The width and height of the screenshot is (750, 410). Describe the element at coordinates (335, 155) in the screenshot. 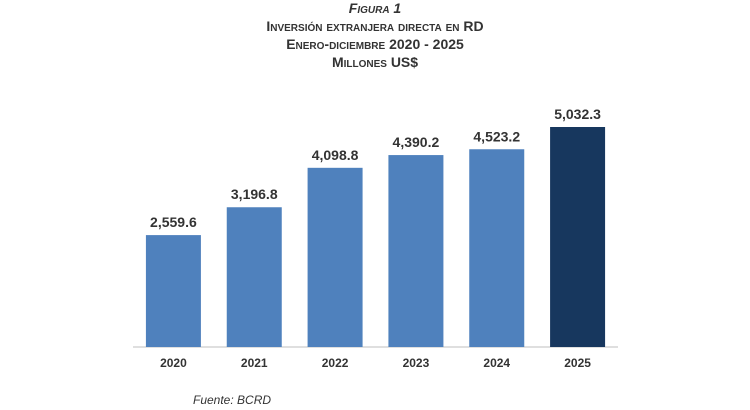

I see `value-label: 4,098.8` at that location.